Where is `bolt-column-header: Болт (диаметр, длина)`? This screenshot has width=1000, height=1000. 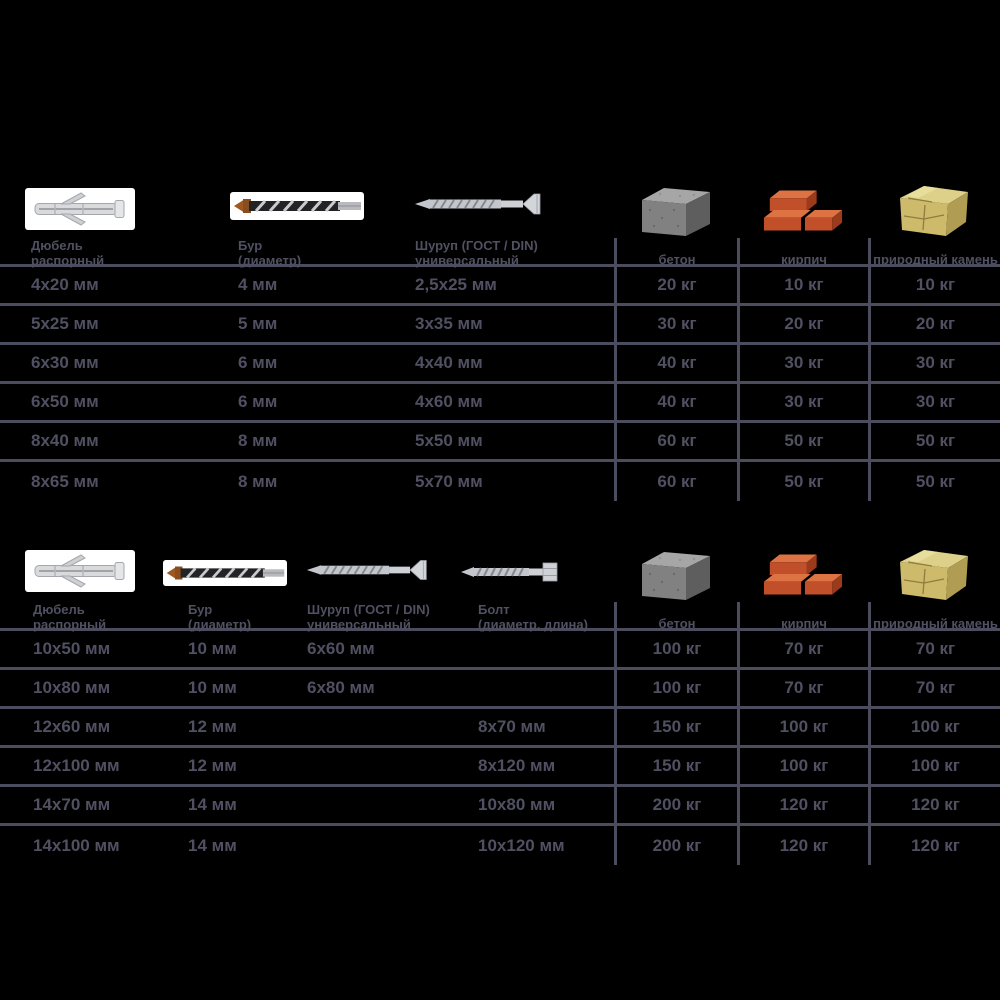
bolt-column-header: Болт (диаметр, длина) is located at coordinates (533, 617).